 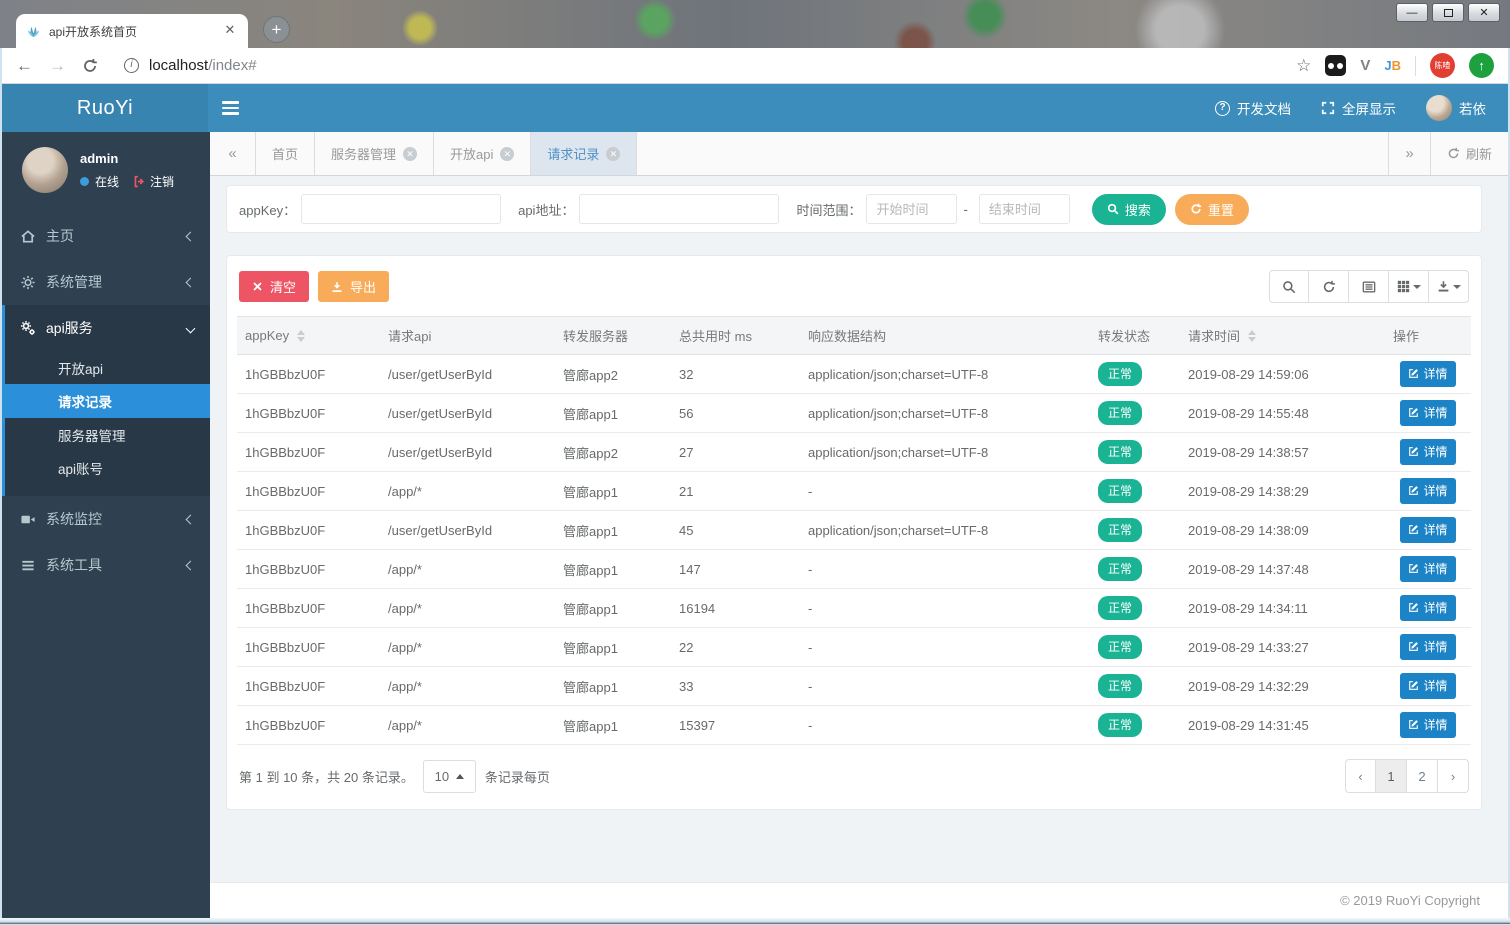 I want to click on gear-icon, so click(x=28, y=282).